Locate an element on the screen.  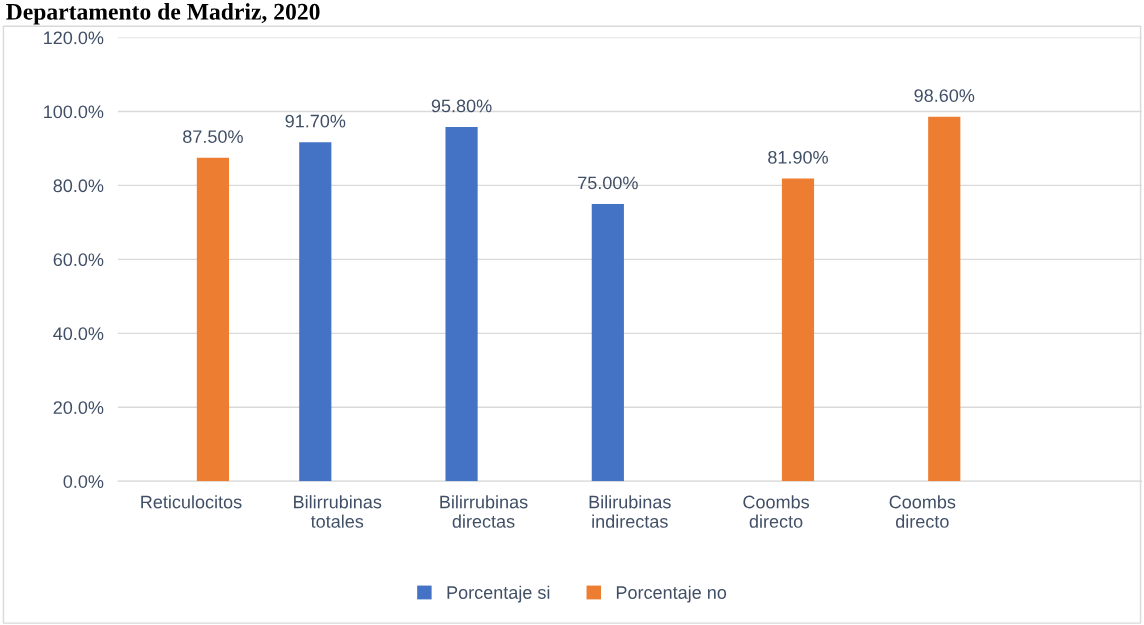
chart-title: Departamento de Madriz, 2020 is located at coordinates (163, 14).